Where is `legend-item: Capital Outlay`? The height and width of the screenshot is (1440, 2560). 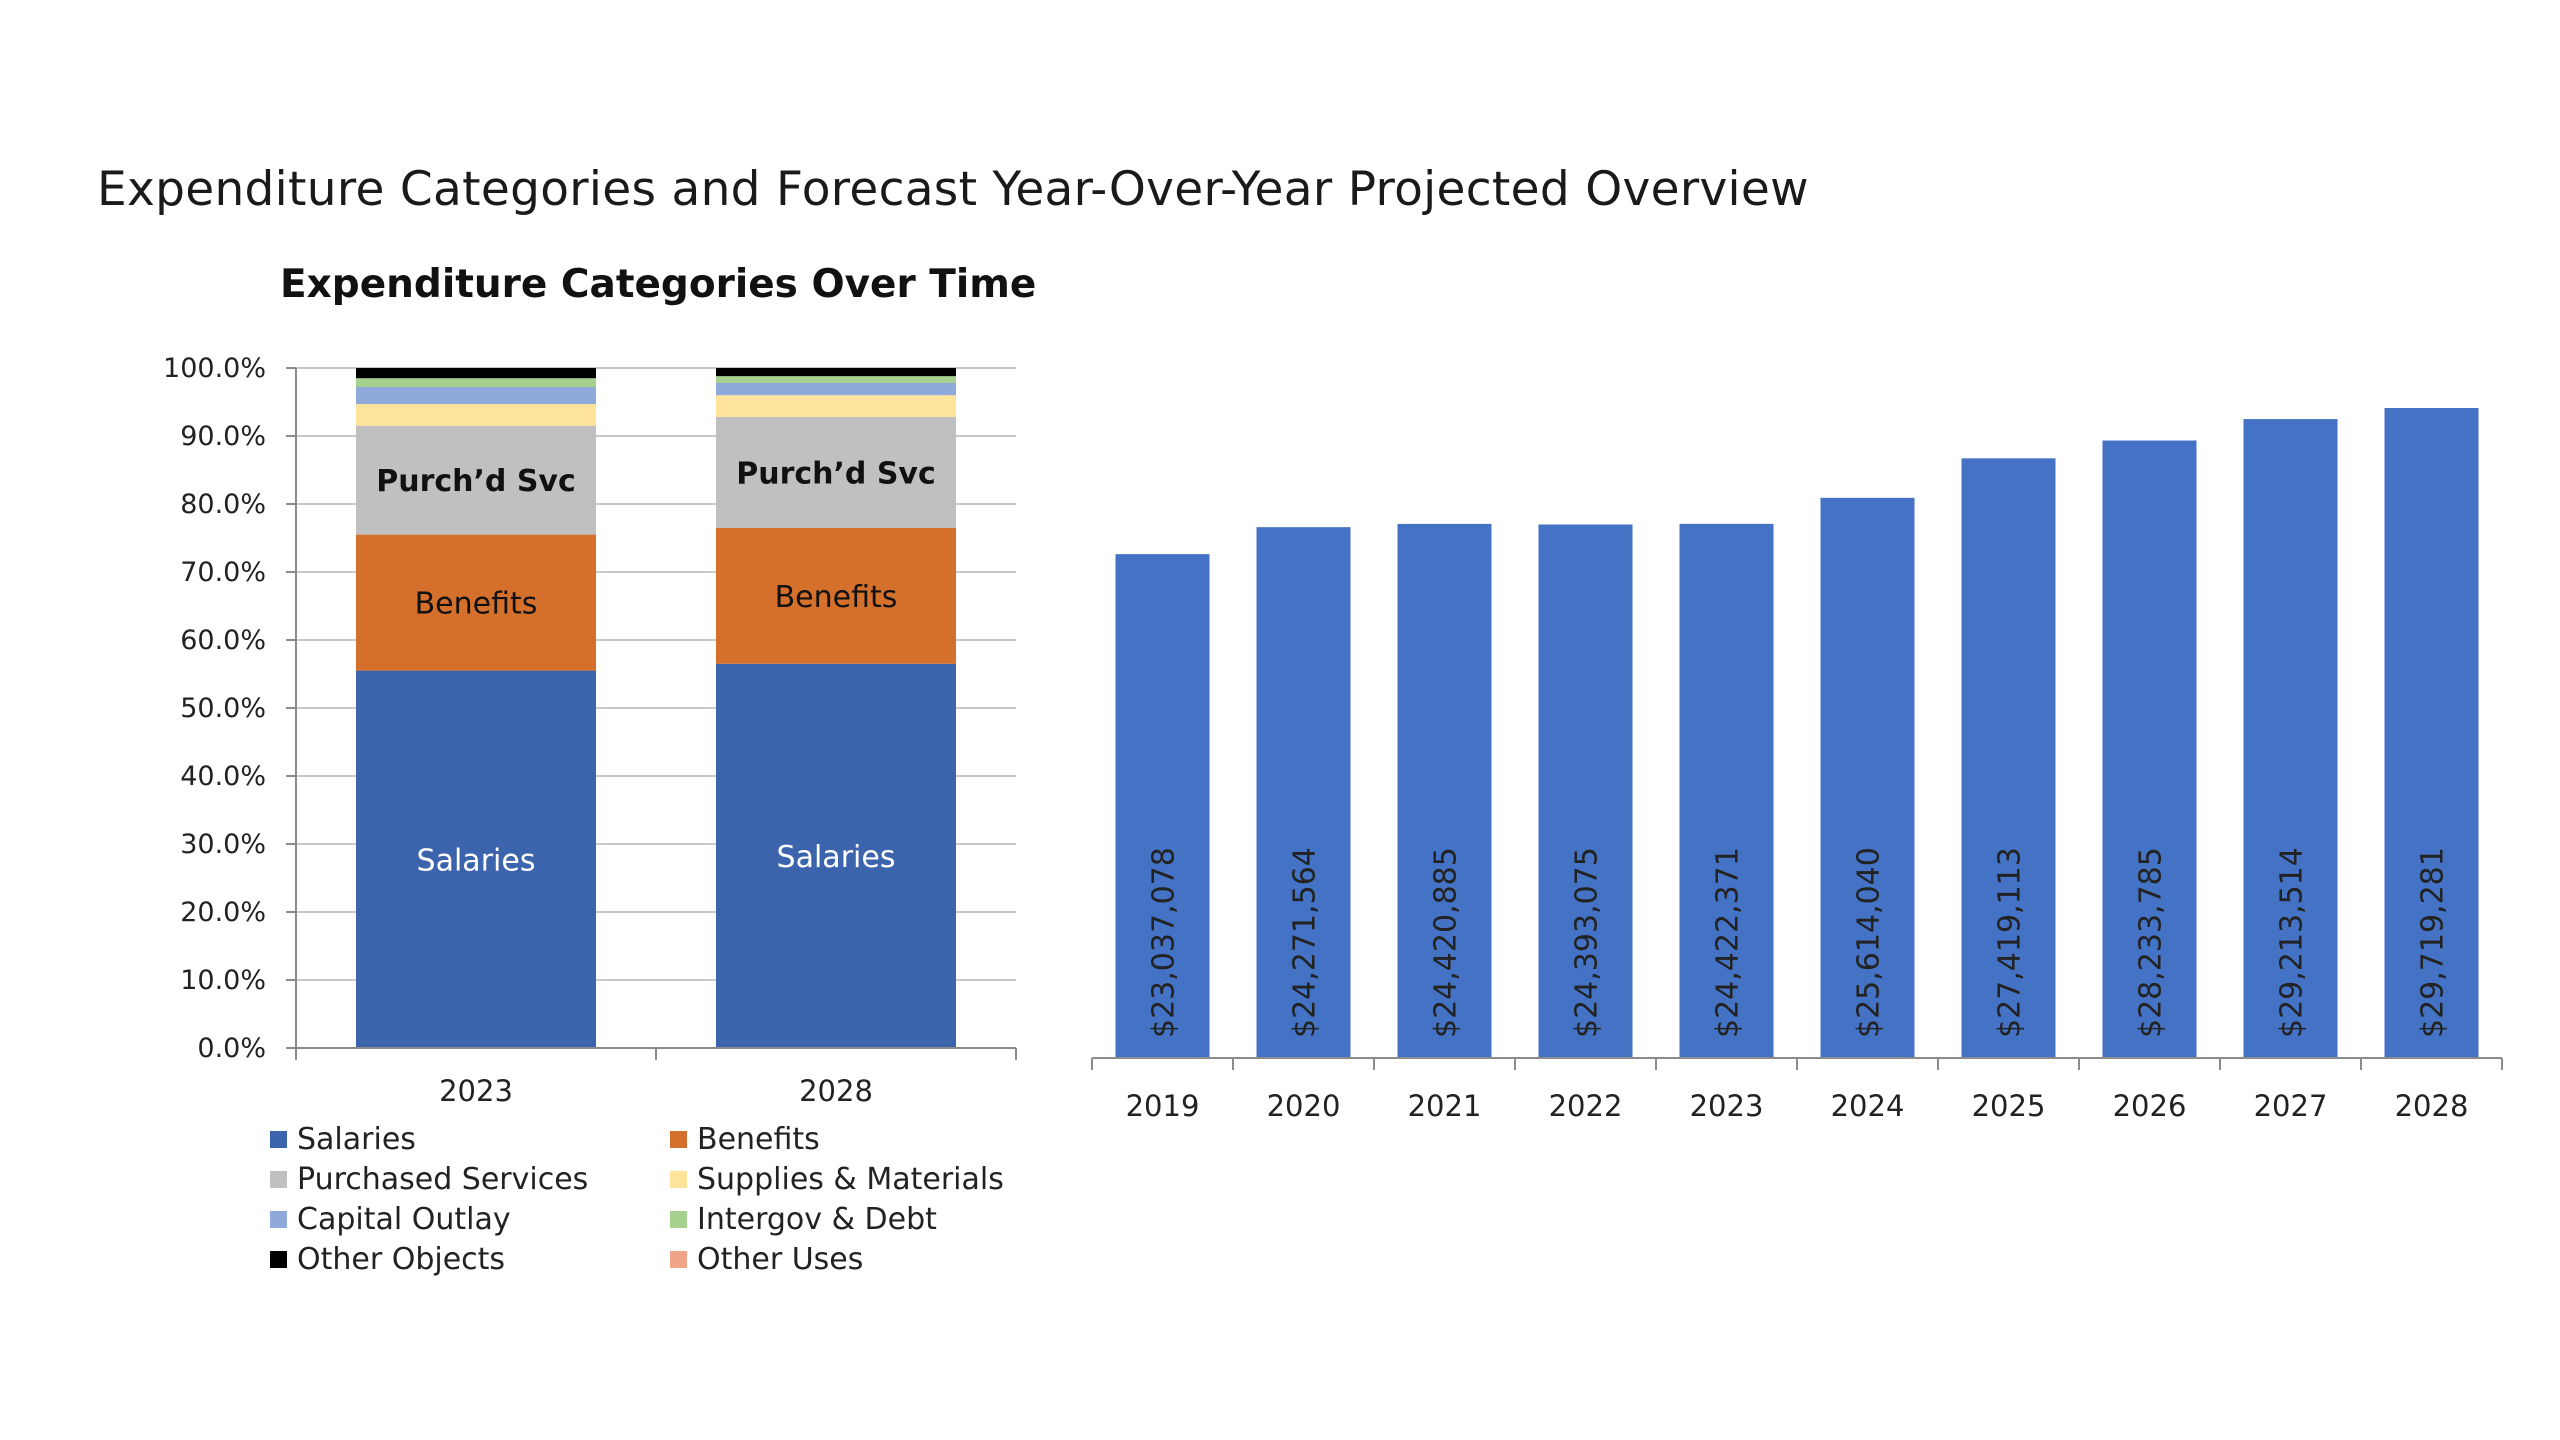
legend-item: Capital Outlay is located at coordinates (470, 1219).